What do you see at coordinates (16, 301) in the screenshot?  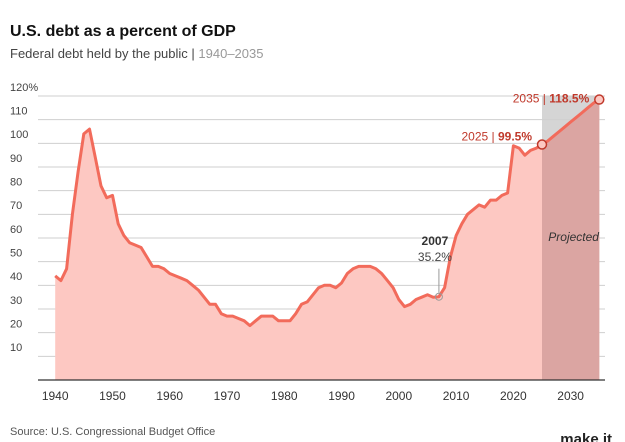 I see `y-tick-label: 30` at bounding box center [16, 301].